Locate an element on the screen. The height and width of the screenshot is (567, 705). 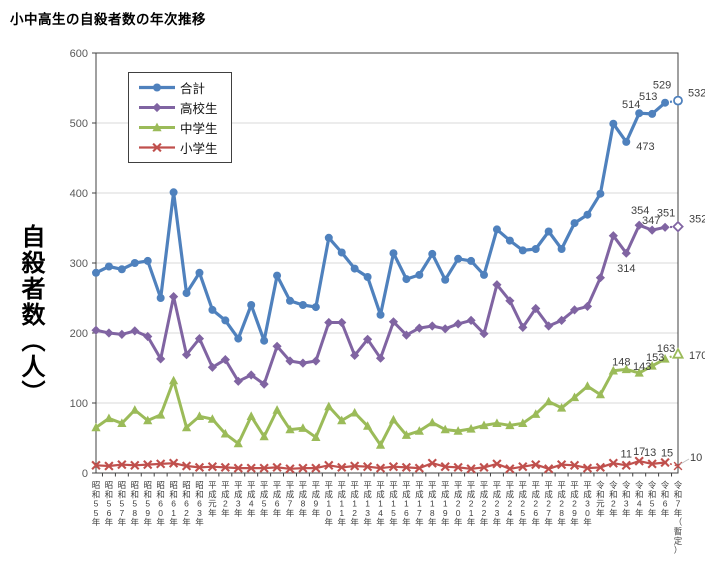
x-axis-label: 平成 3 年 is located at coordinates (238, 499).